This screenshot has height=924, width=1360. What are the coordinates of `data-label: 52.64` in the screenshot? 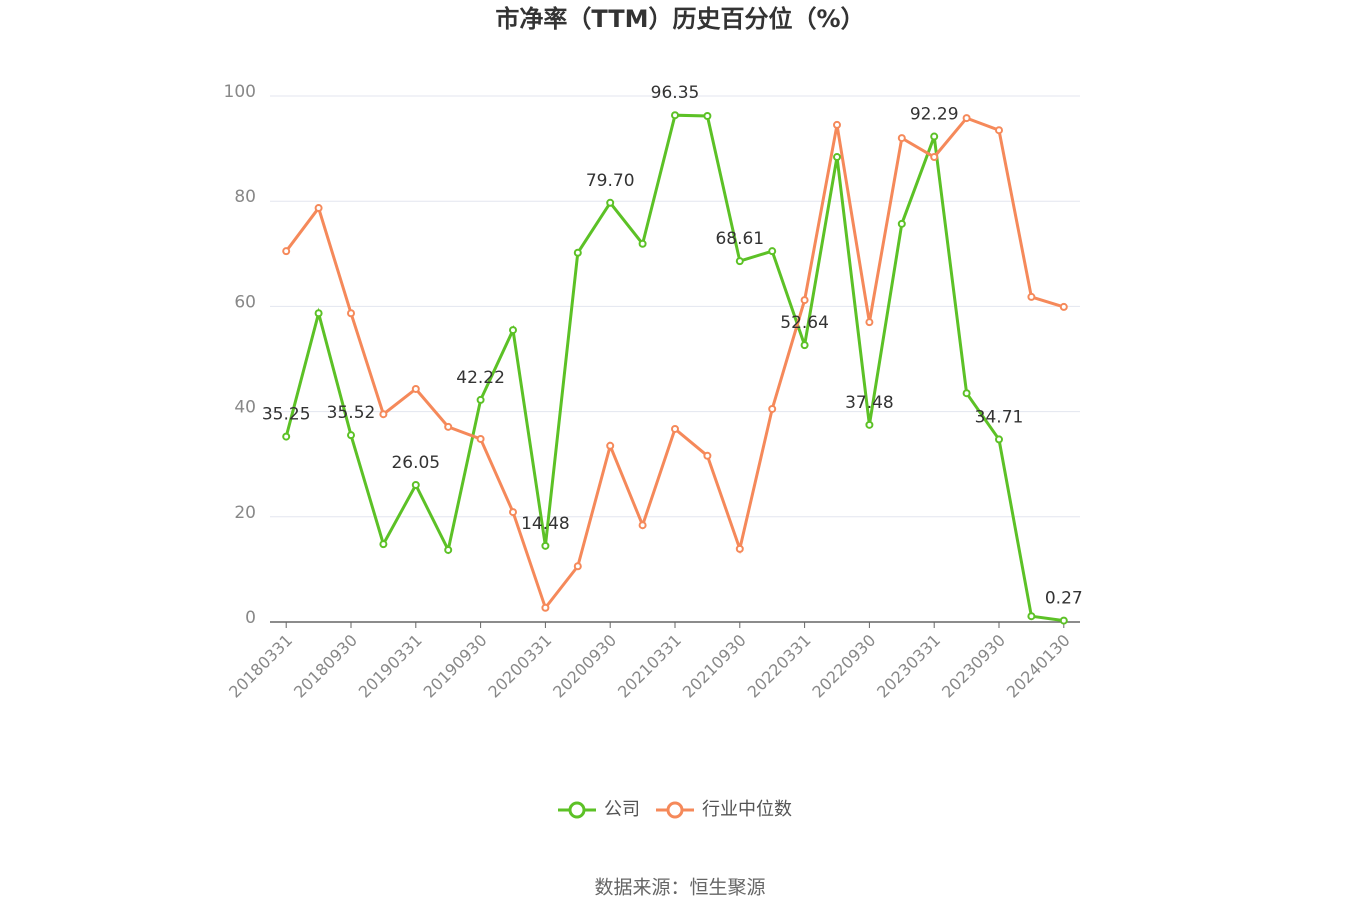 It's located at (804, 323).